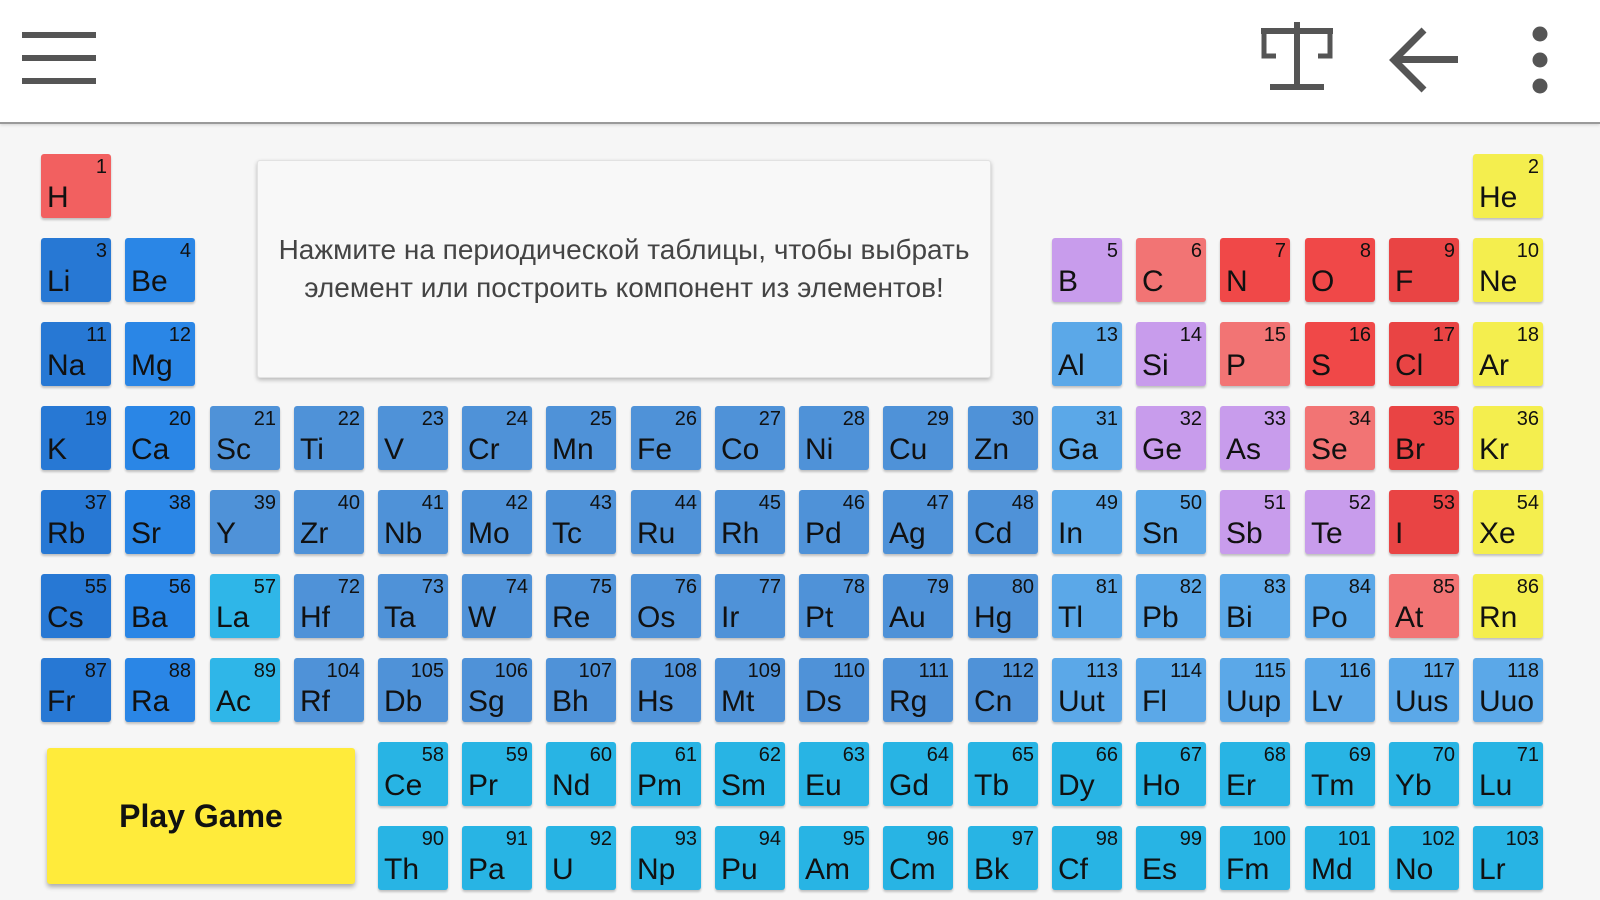 The image size is (1600, 900). I want to click on element-cell-ba: 56 Ba, so click(160, 606).